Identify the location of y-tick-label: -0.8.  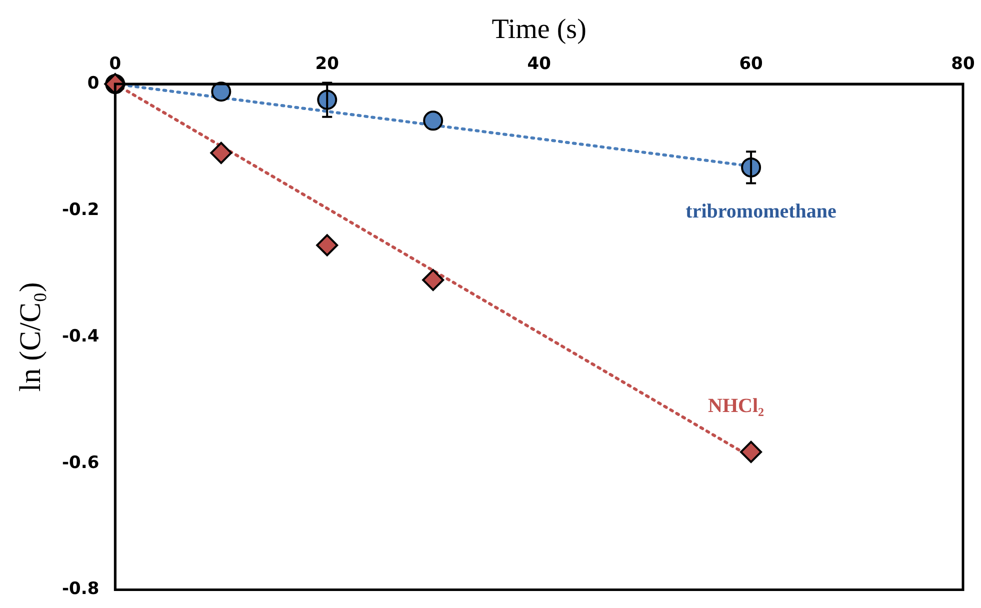
(81, 589).